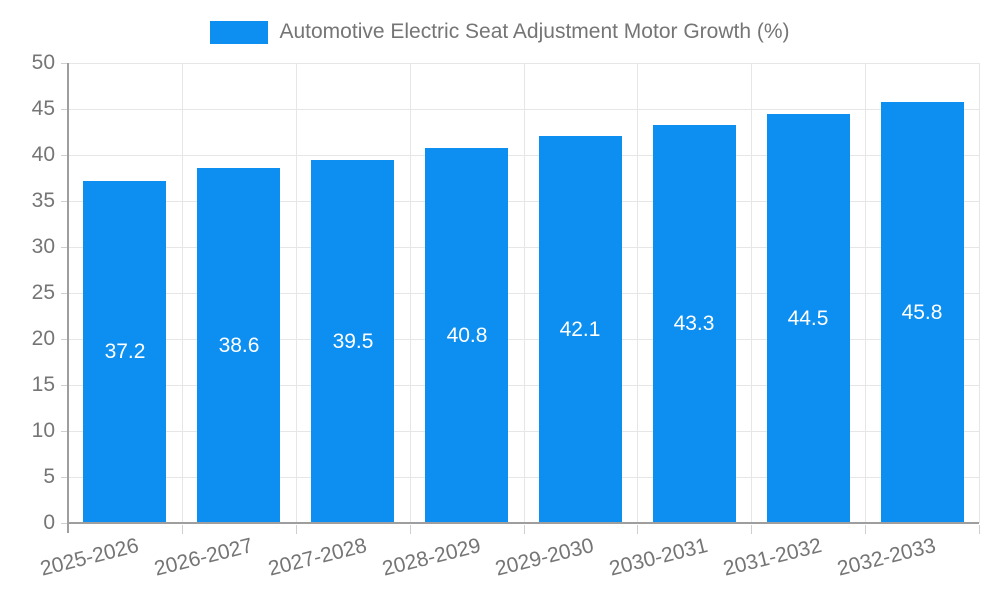  What do you see at coordinates (68, 298) in the screenshot?
I see `y-axis-line` at bounding box center [68, 298].